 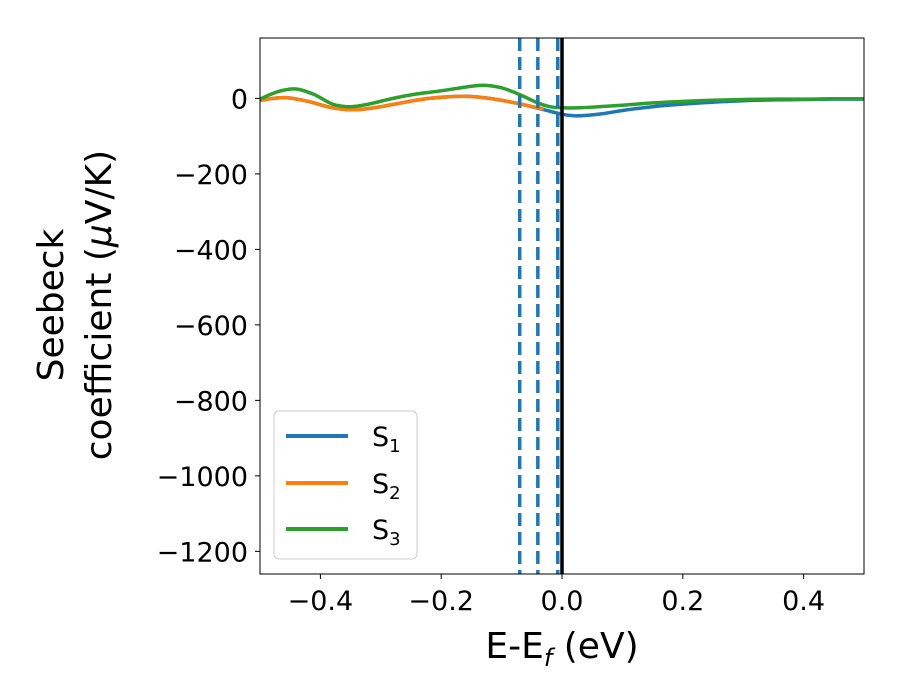 I want to click on legend-label-s2: S2, so click(x=386, y=486).